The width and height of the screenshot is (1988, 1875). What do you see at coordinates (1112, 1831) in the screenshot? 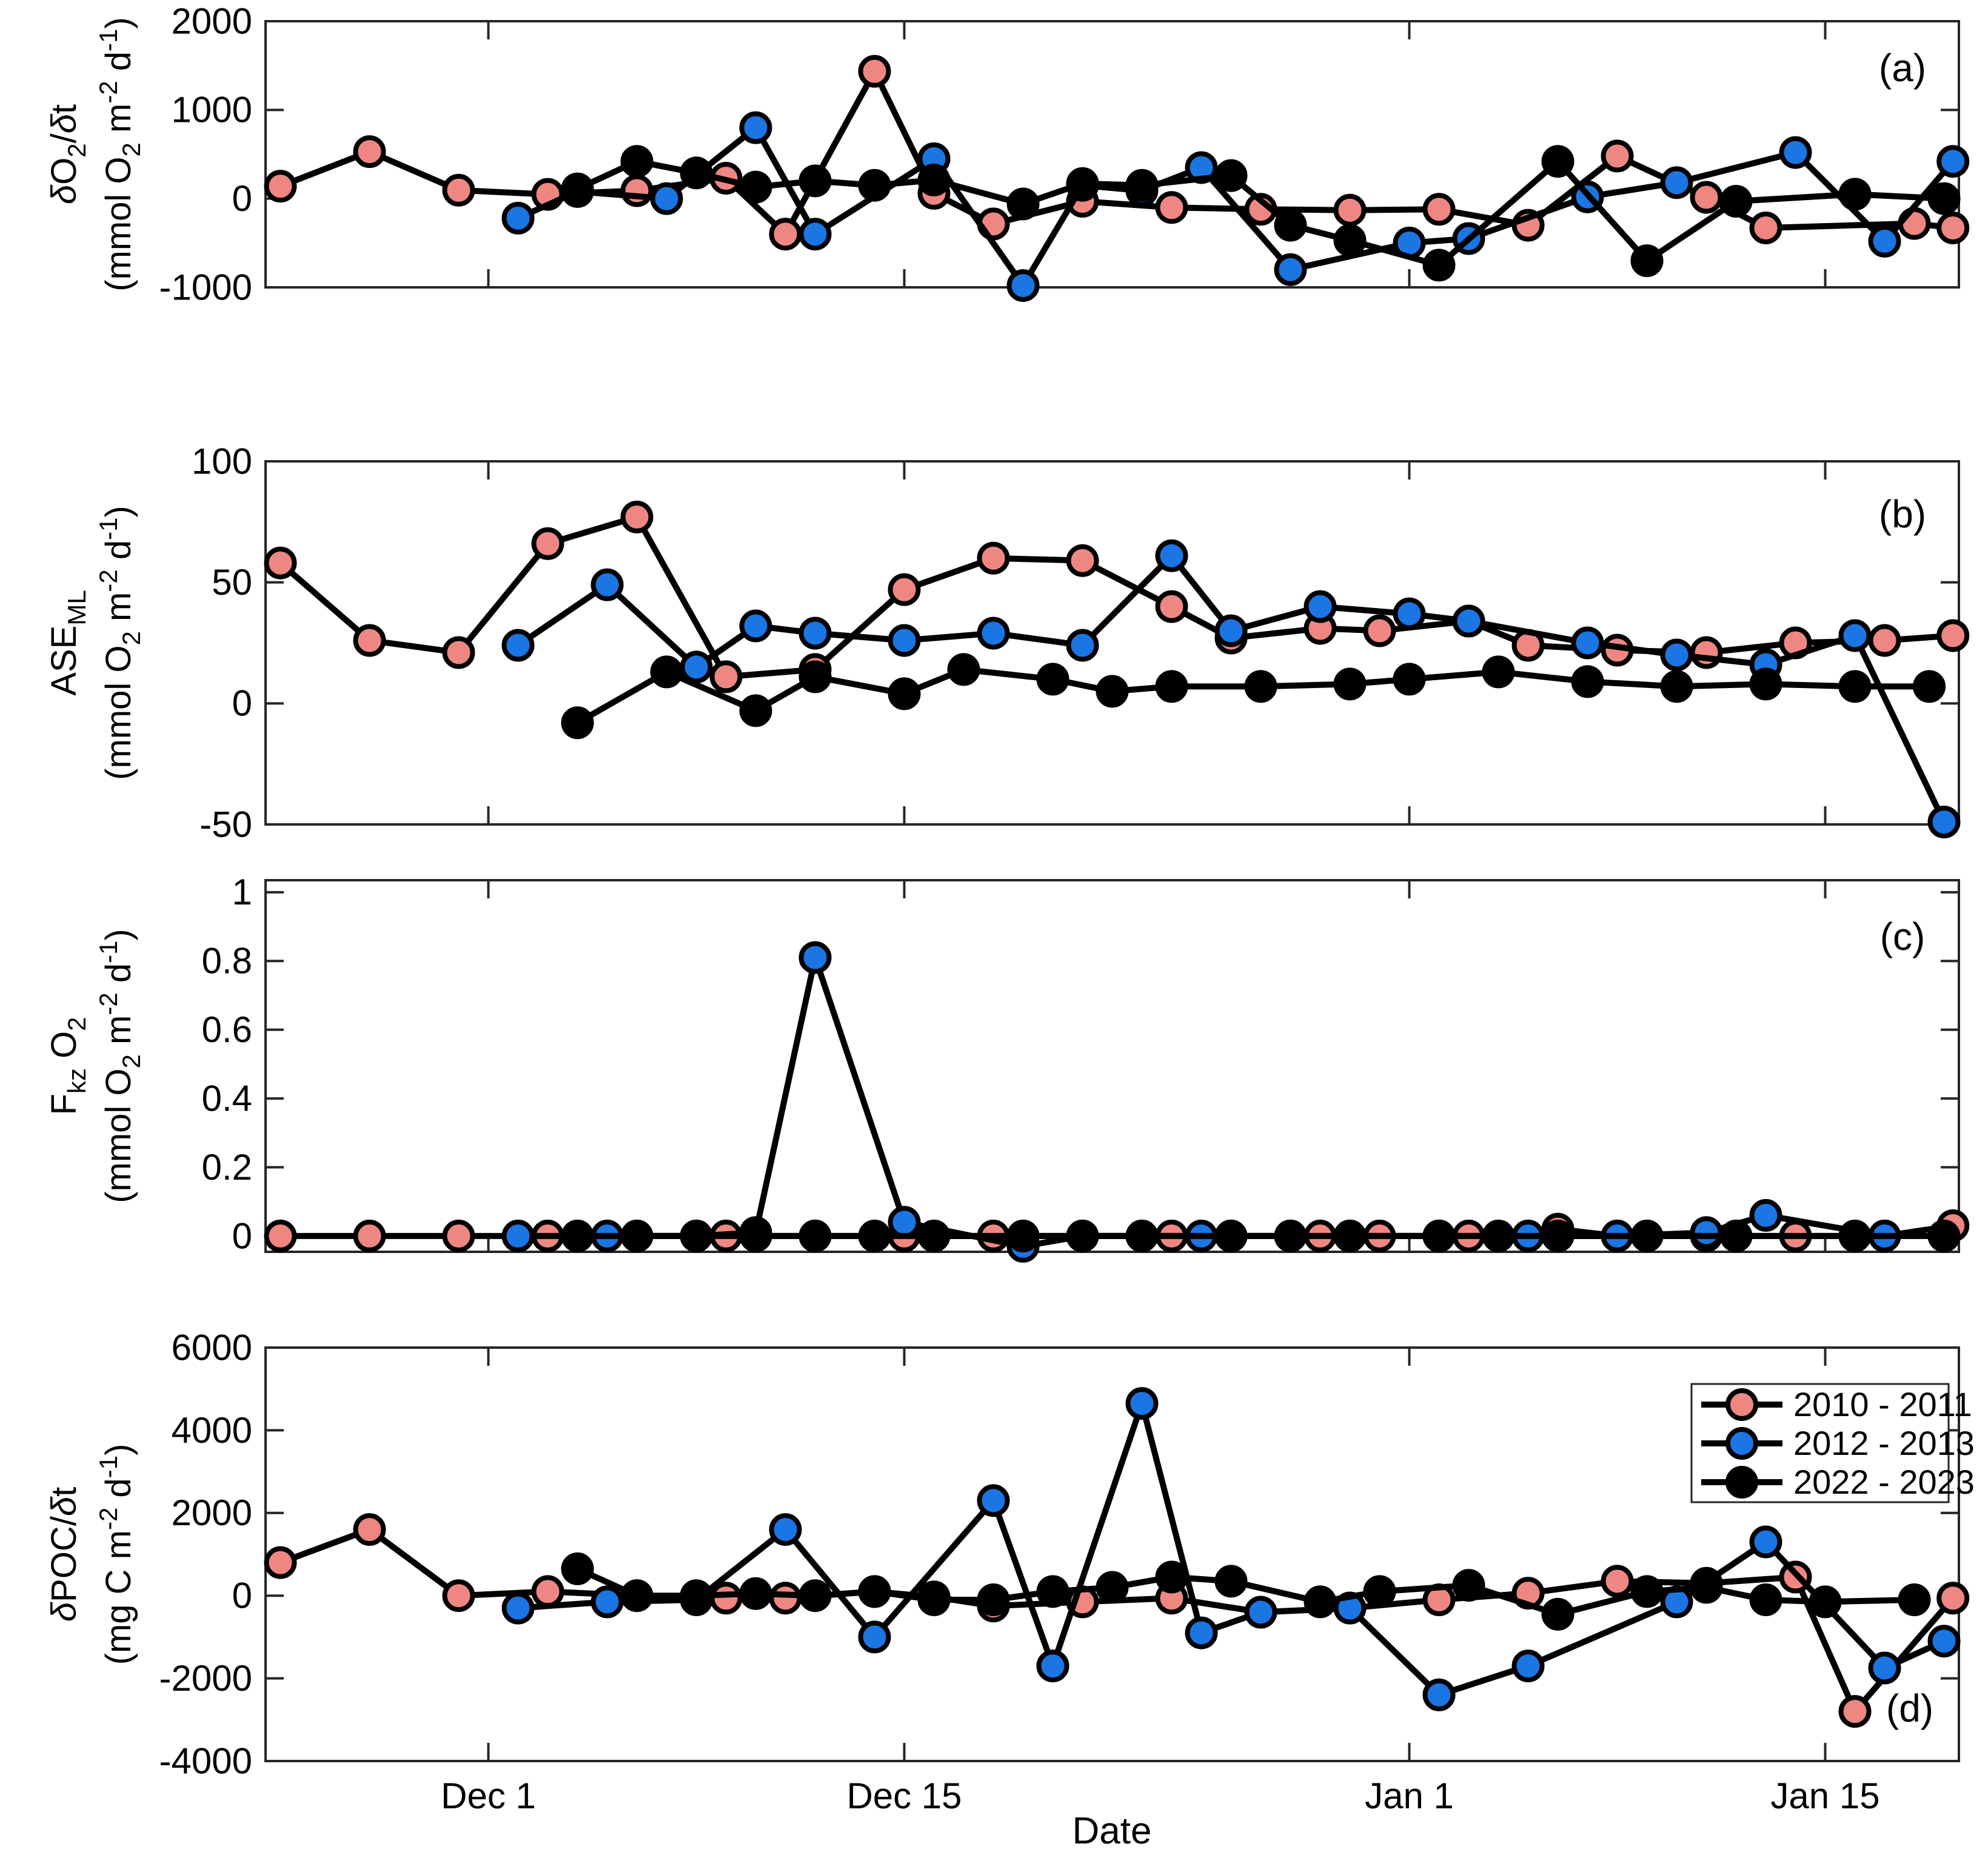
I see `x-axis-title: Date` at bounding box center [1112, 1831].